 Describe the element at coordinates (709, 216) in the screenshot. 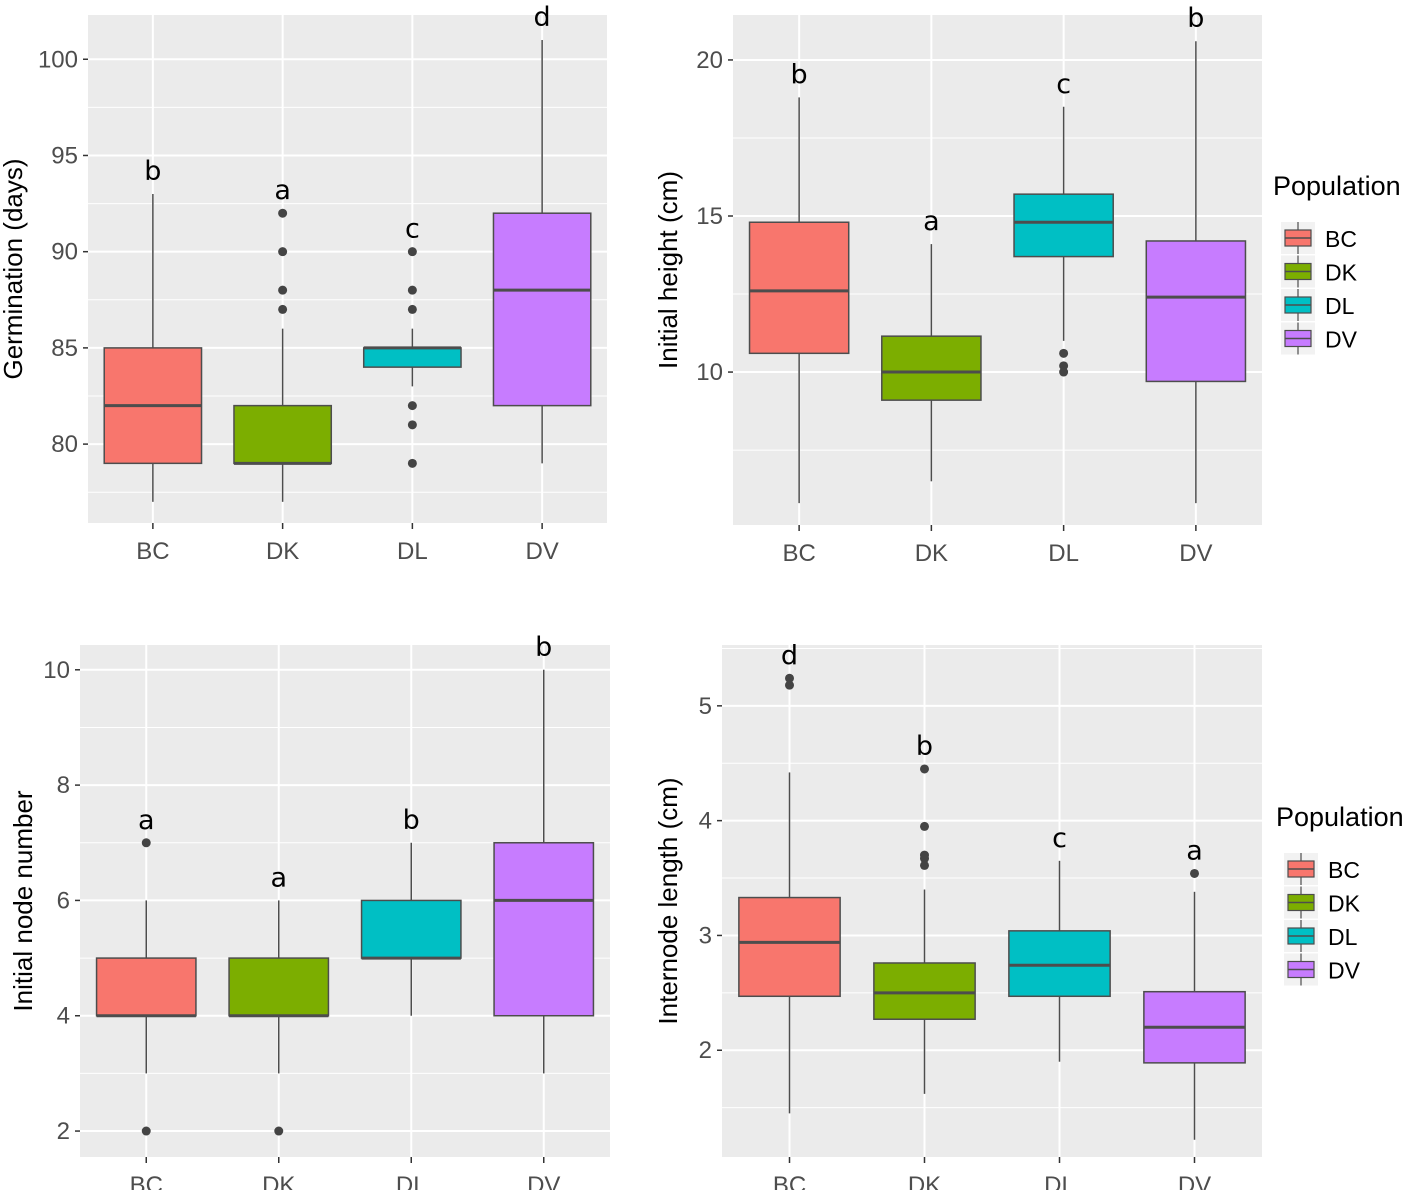

I see `y-tick-label: 15` at that location.